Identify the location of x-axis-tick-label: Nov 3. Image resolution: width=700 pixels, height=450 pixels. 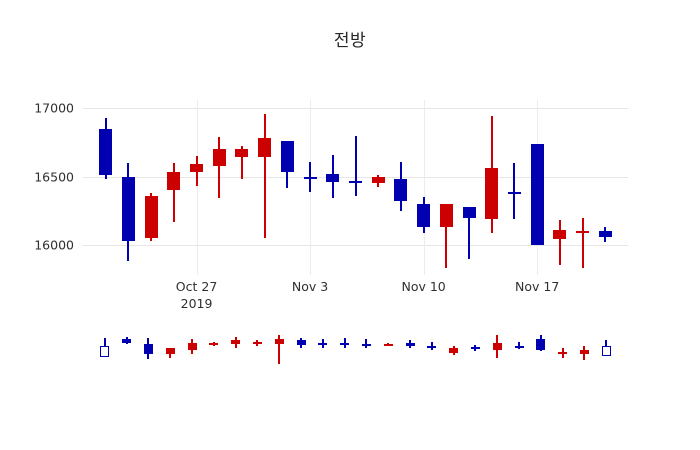
(310, 286).